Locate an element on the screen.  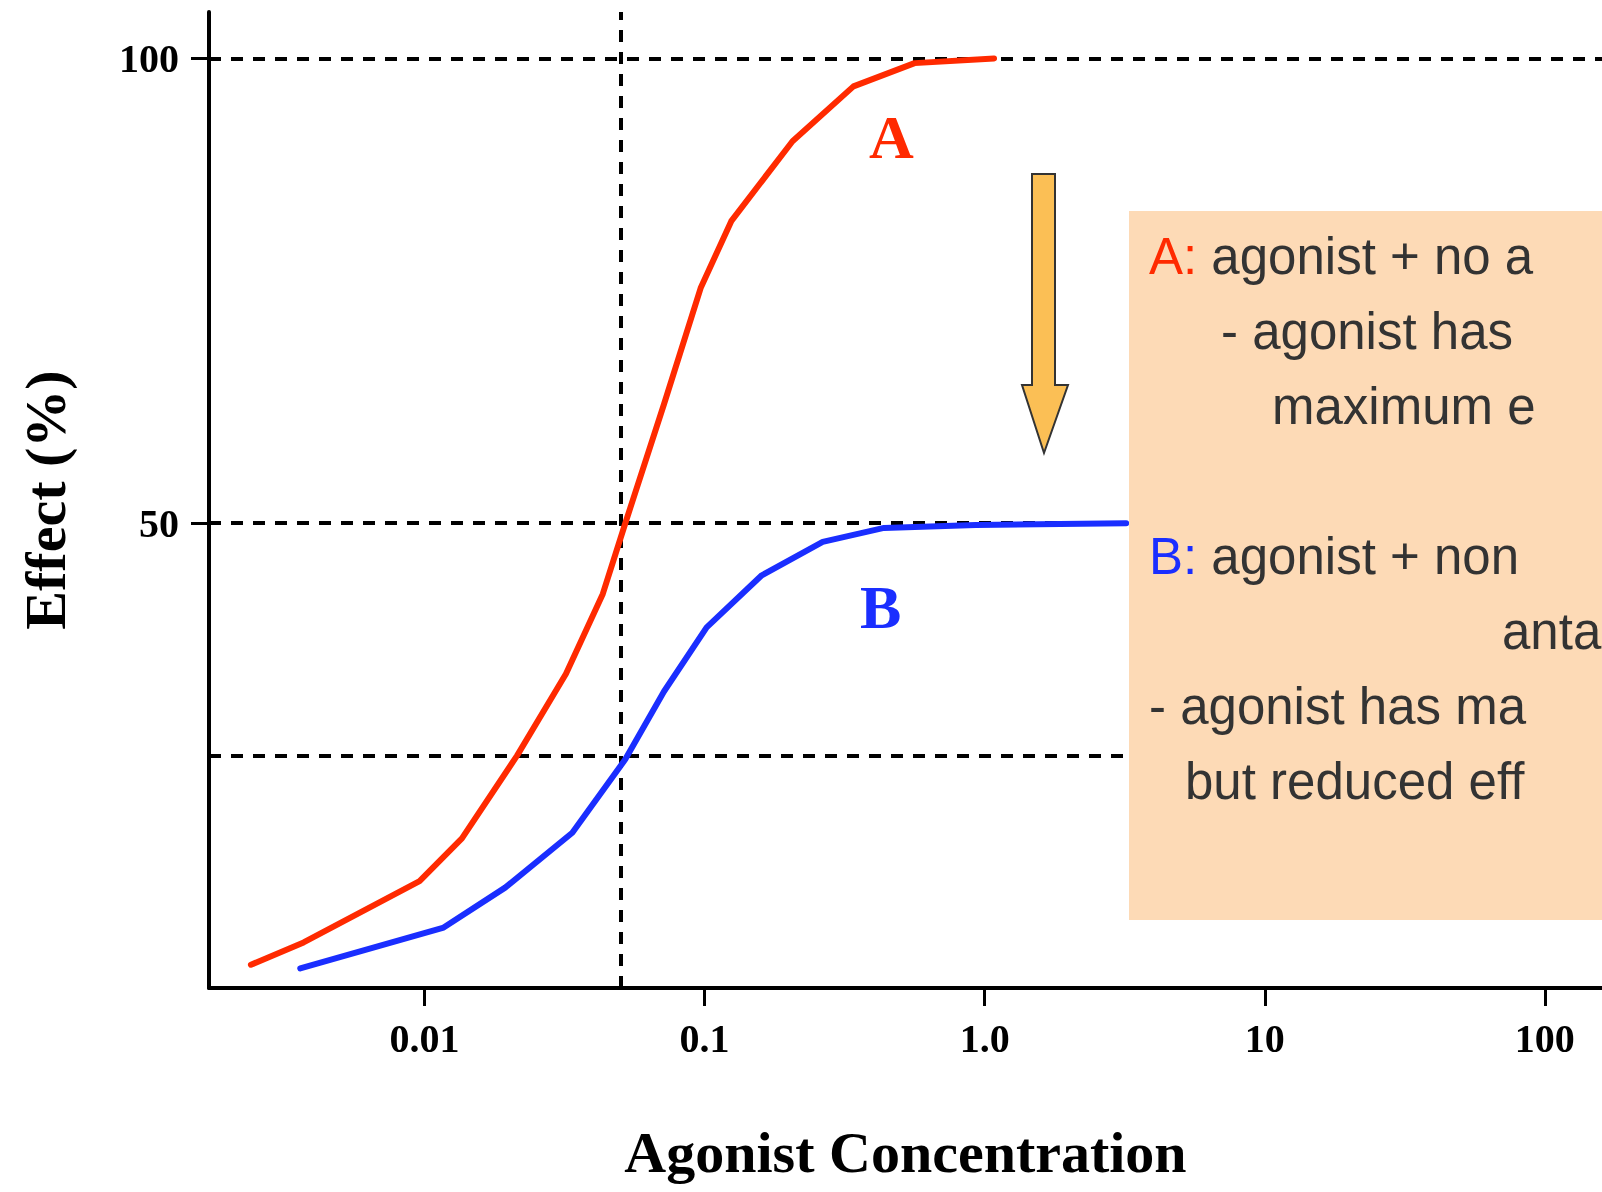
annotation: A is located at coordinates (891, 137).